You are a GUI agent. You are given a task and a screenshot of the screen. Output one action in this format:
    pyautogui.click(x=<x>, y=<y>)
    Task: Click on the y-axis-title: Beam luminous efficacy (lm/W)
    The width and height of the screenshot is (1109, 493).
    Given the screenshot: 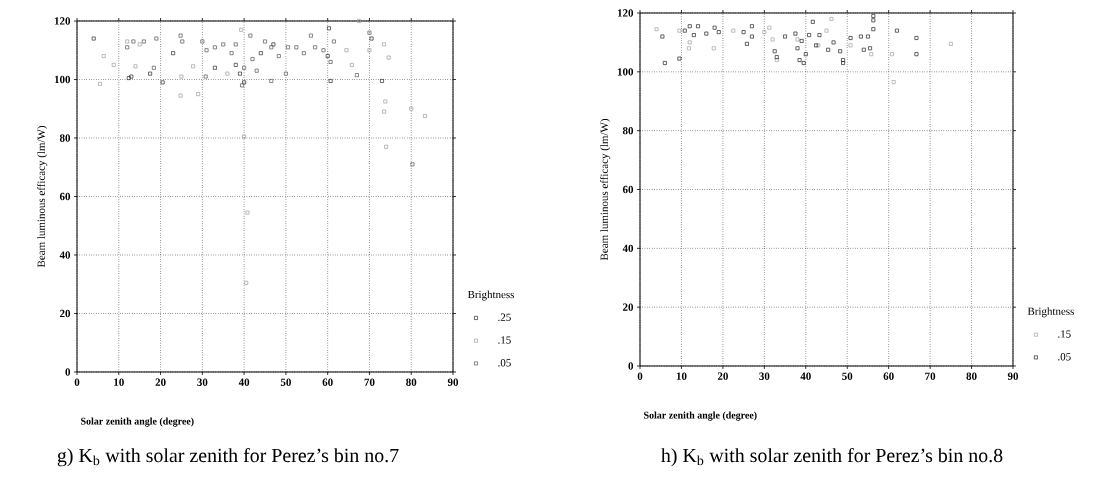 What is the action you would take?
    pyautogui.click(x=42, y=197)
    